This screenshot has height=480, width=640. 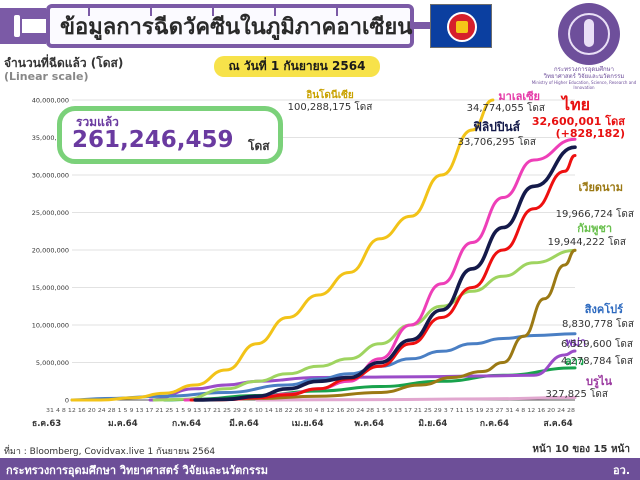 What do you see at coordinates (621, 470) in the screenshot?
I see `footer-ministry-abbr: อว.` at bounding box center [621, 470].